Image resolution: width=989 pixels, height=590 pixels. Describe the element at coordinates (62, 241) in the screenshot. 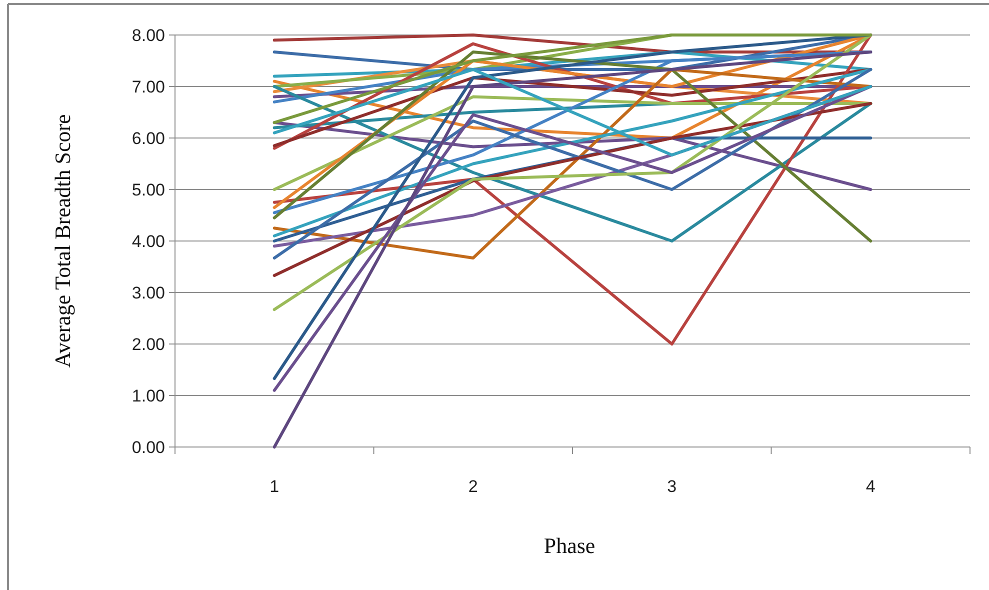

I see `y-axis-title: Average Total Breadth Score` at that location.